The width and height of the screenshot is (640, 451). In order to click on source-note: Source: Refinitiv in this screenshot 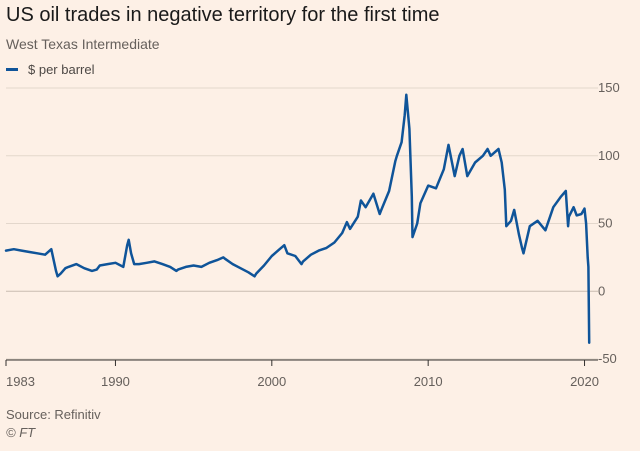, I will do `click(53, 414)`.